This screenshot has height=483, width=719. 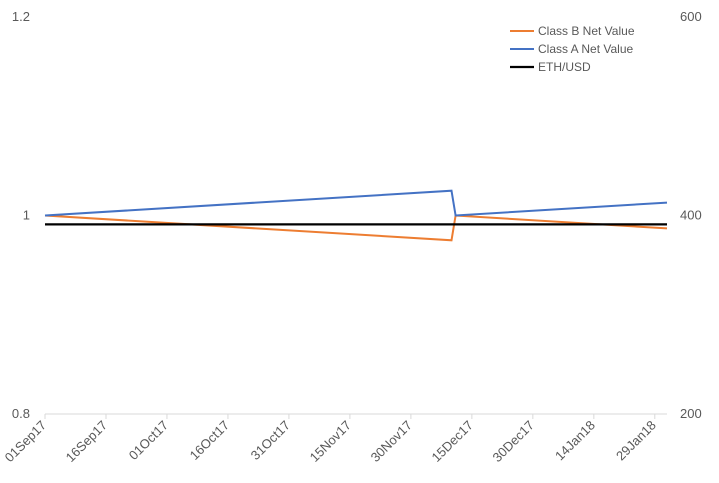 What do you see at coordinates (25, 441) in the screenshot?
I see `x-tick-label: 01Sep17` at bounding box center [25, 441].